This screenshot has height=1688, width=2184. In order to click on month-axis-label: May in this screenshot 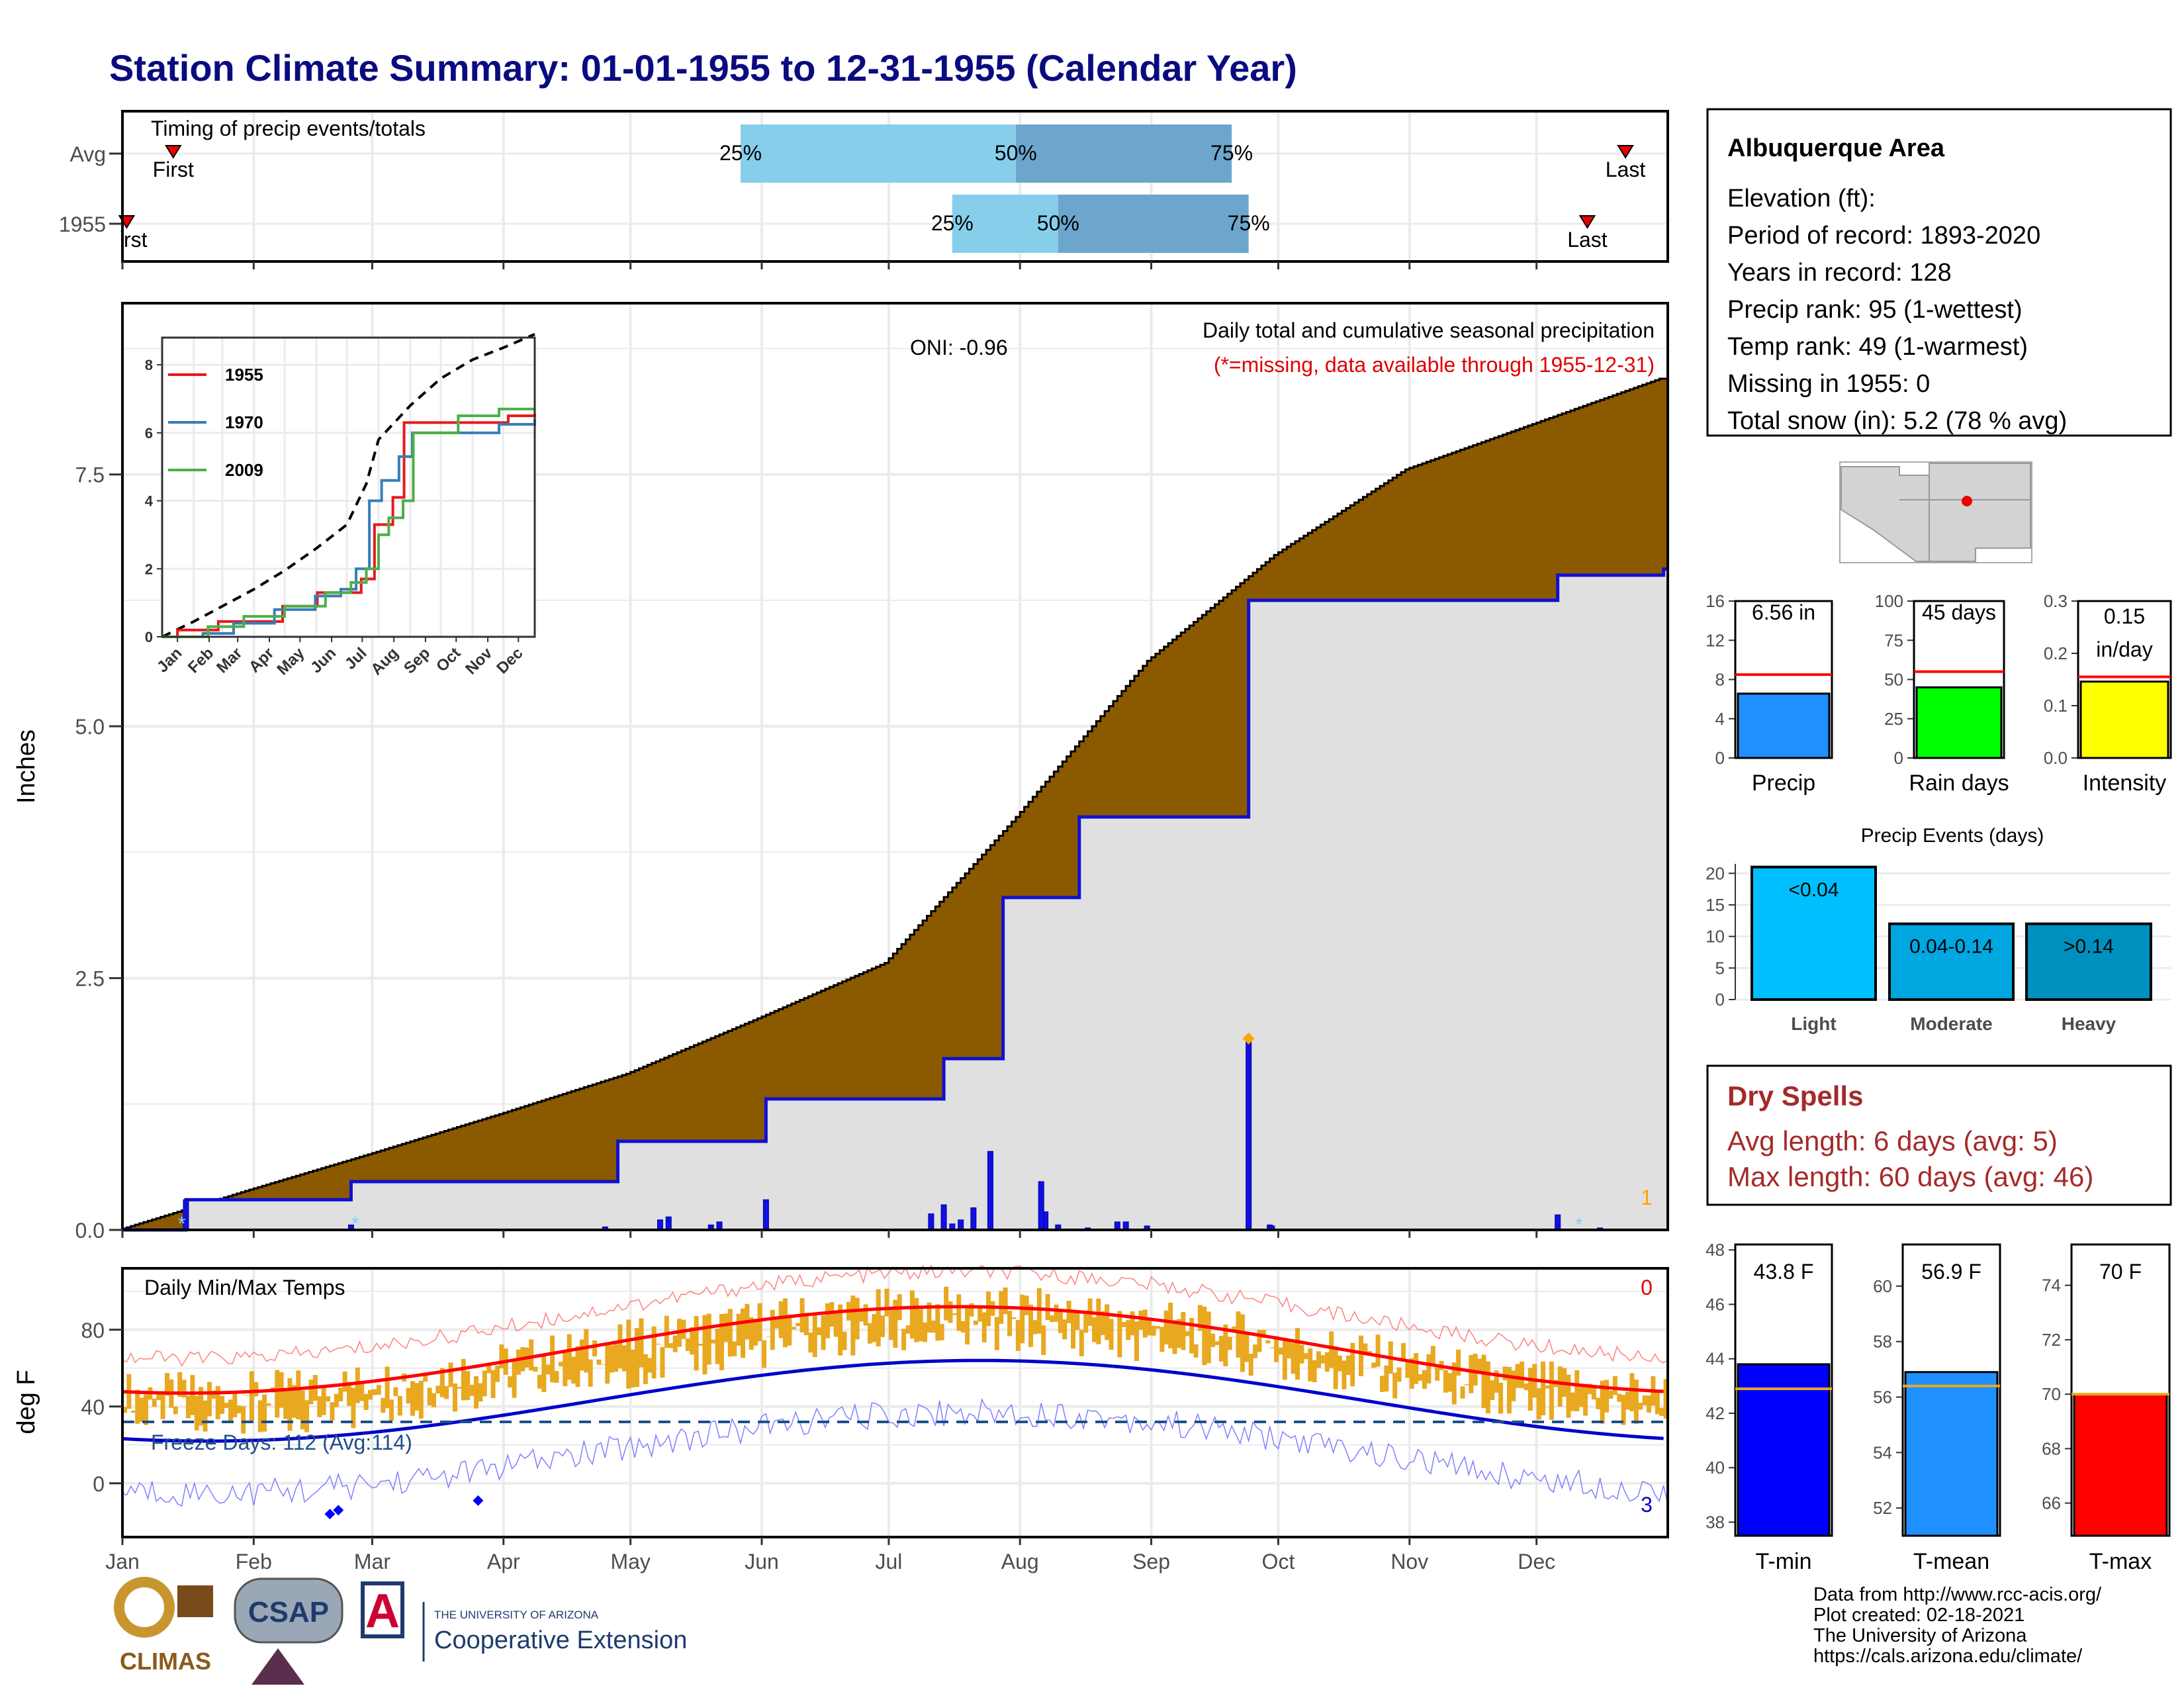, I will do `click(630, 1561)`.